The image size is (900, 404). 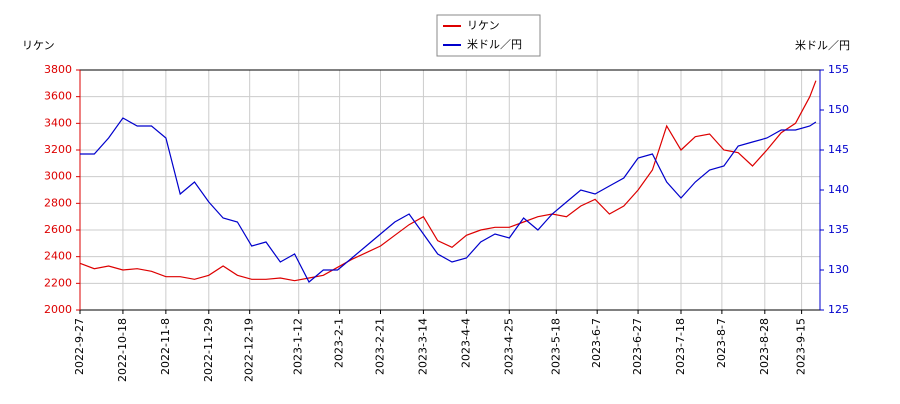 What do you see at coordinates (298, 346) in the screenshot?
I see `x-tick-label: 2023-1-12` at bounding box center [298, 346].